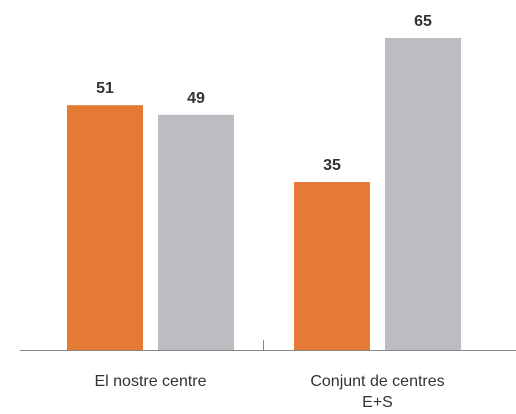 This screenshot has width=516, height=414. What do you see at coordinates (150, 381) in the screenshot?
I see `x-tick-label: El nostre centre` at bounding box center [150, 381].